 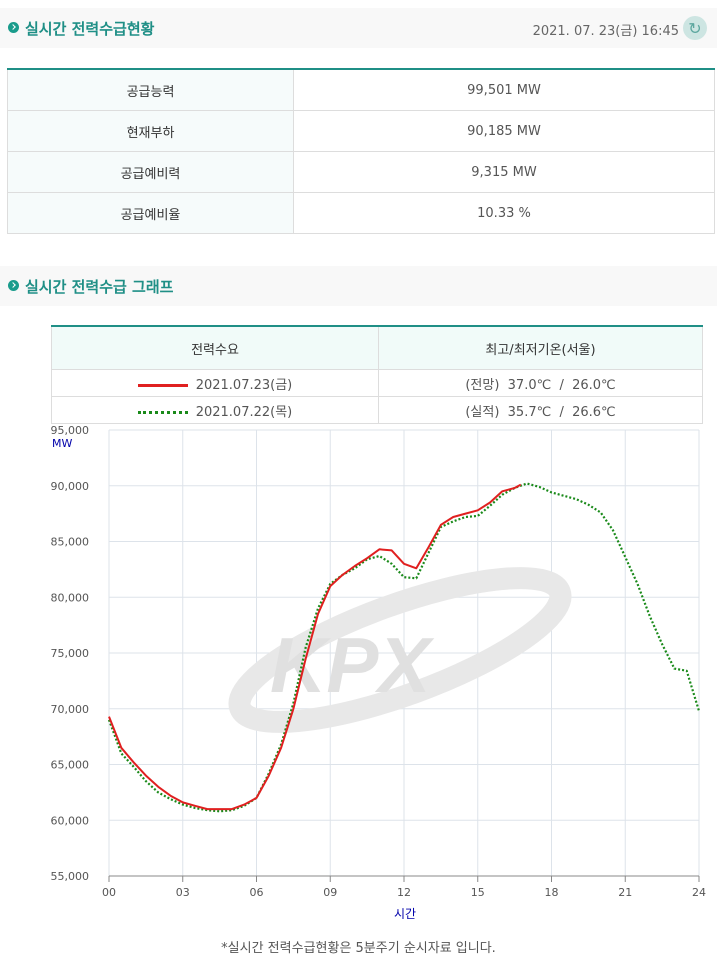 What do you see at coordinates (183, 892) in the screenshot?
I see `x-tick-label: 03` at bounding box center [183, 892].